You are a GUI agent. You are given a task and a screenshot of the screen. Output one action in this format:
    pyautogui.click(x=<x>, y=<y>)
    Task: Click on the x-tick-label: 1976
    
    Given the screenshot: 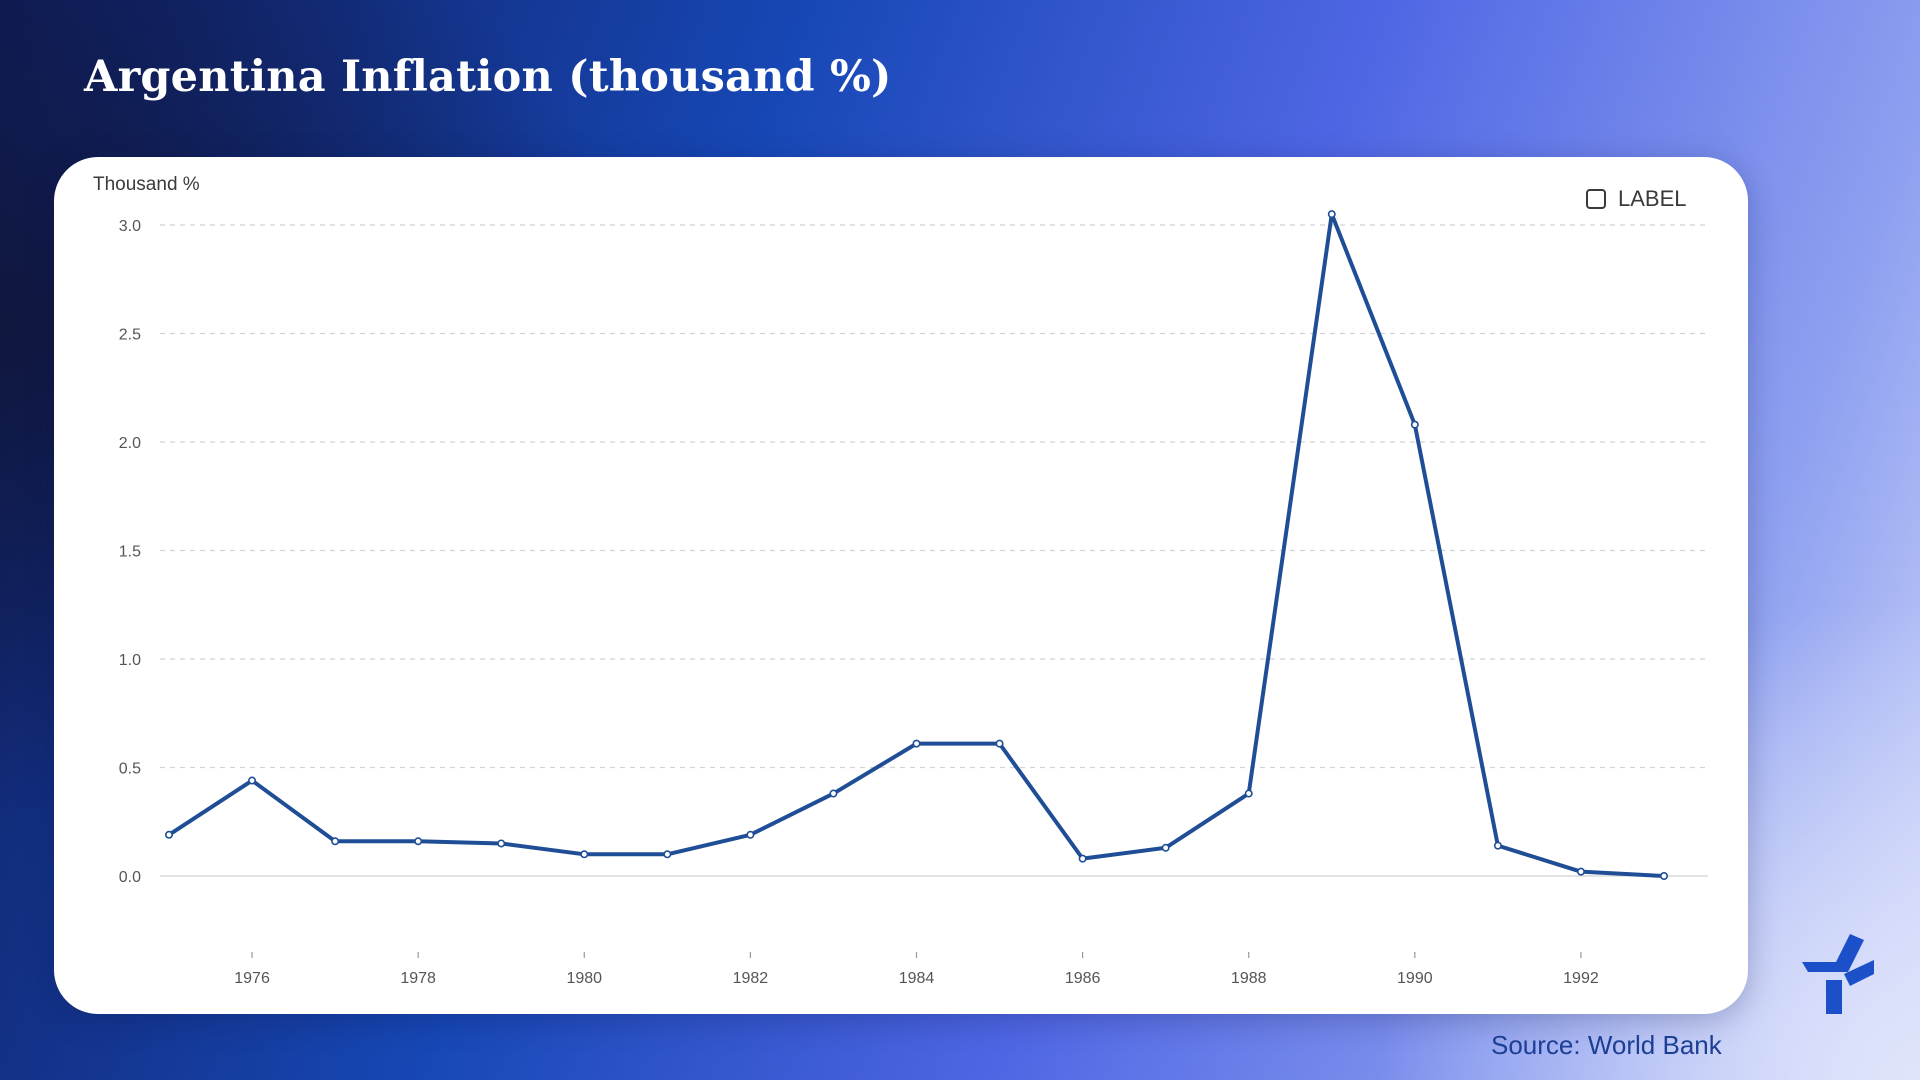 What is the action you would take?
    pyautogui.click(x=252, y=978)
    